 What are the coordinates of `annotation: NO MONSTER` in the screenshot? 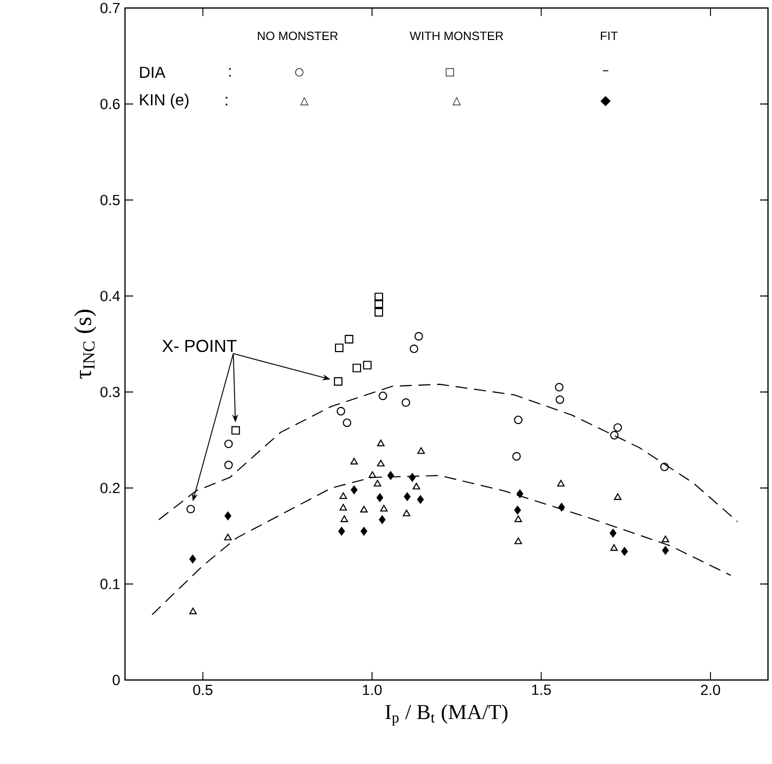 It's located at (298, 36).